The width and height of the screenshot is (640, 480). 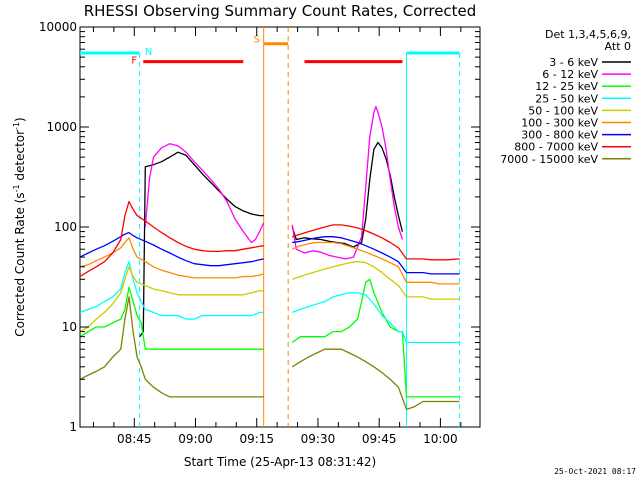 I want to click on legend-label: 100 - 300 keV, so click(x=559, y=123).